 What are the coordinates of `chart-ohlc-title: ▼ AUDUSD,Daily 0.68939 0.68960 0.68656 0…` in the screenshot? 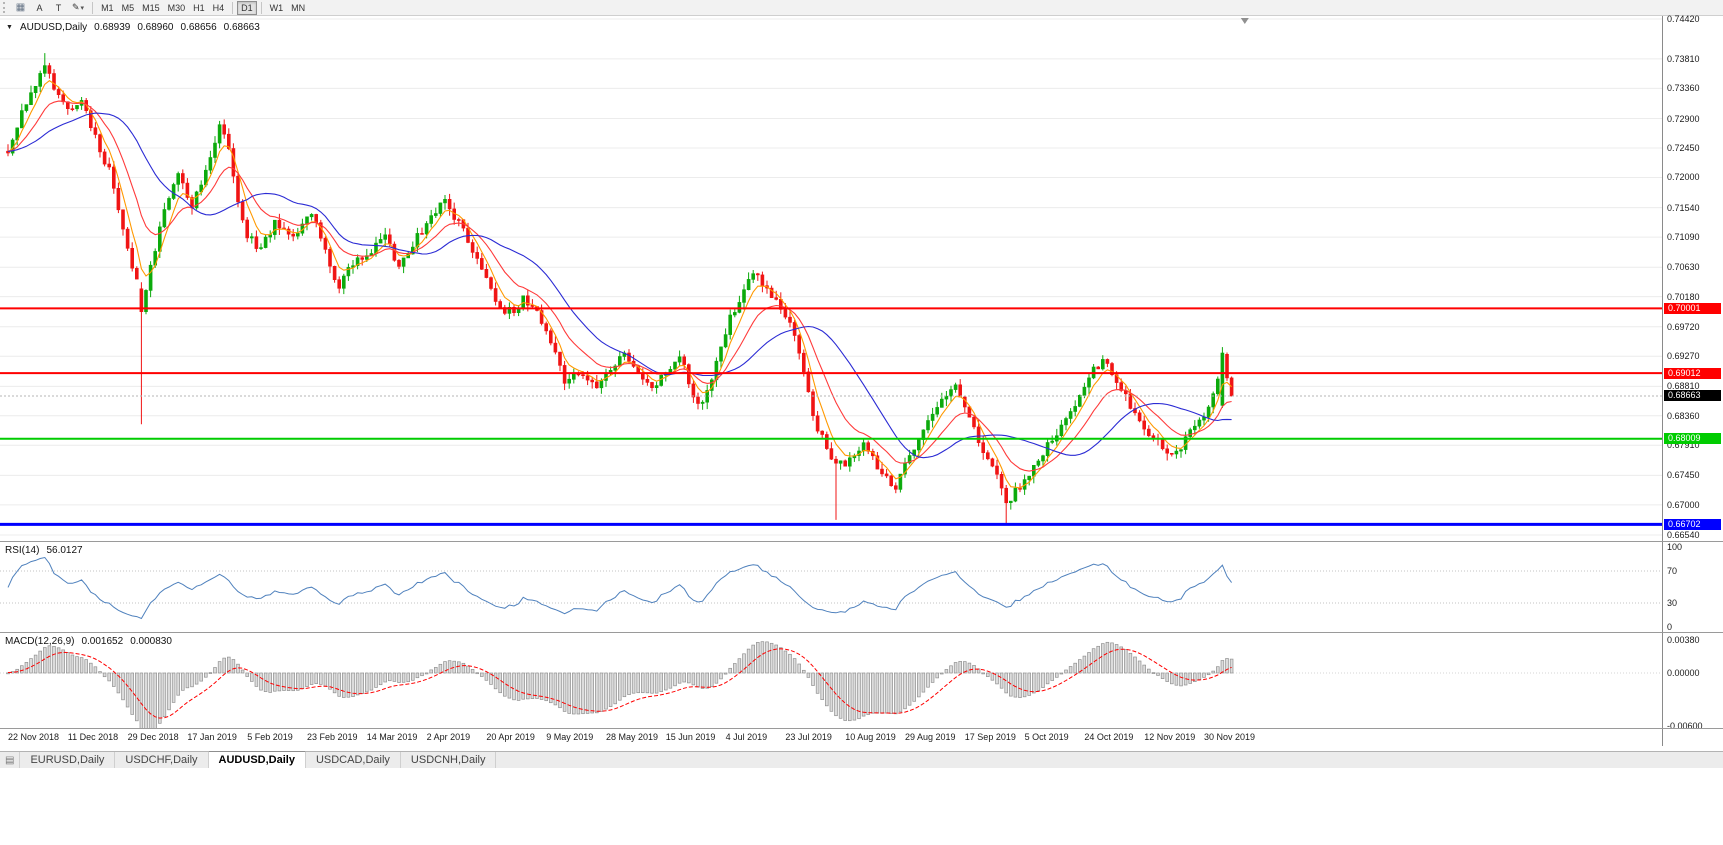 It's located at (133, 27).